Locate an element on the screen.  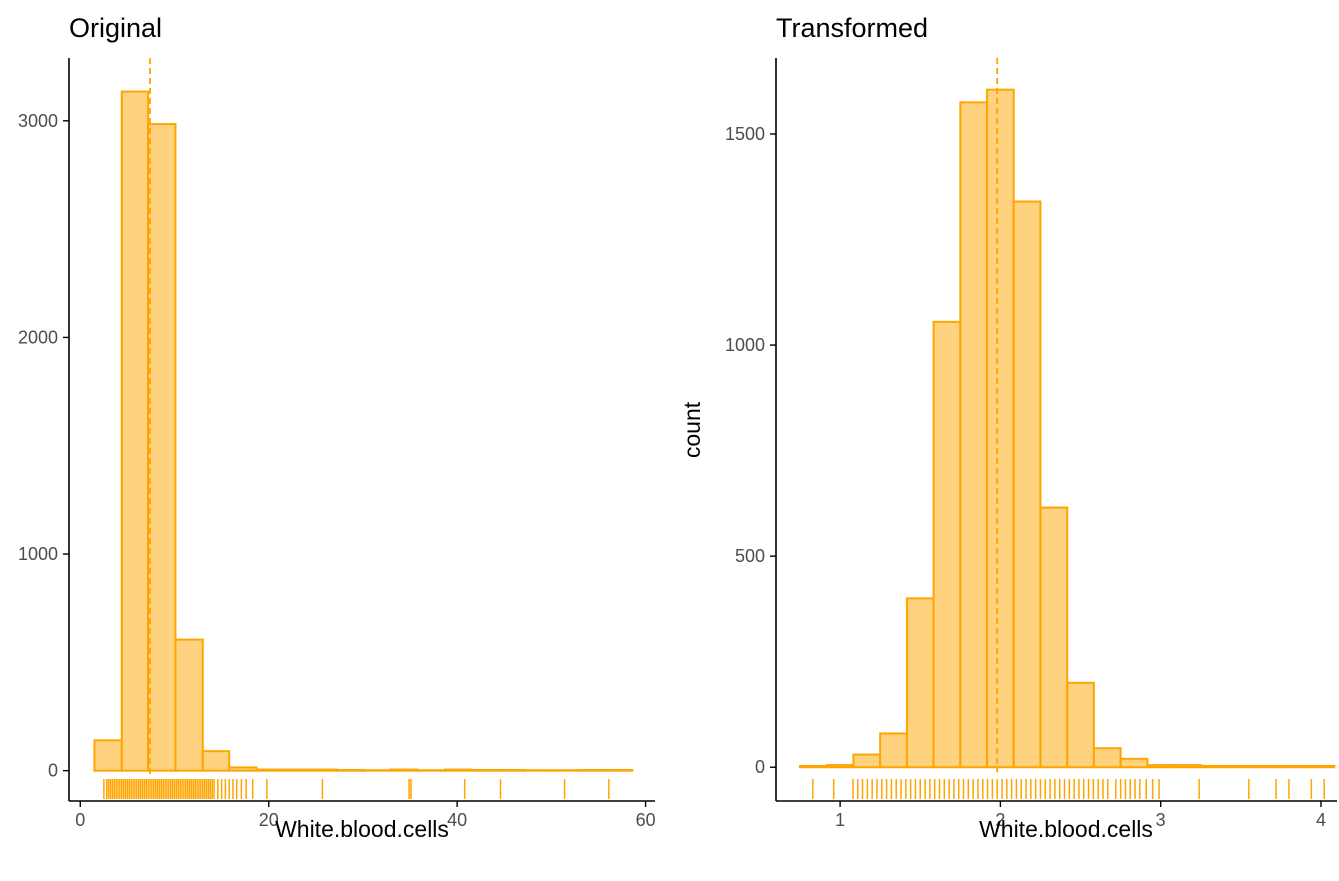
y-tick-label: 3000 is located at coordinates (38, 121).